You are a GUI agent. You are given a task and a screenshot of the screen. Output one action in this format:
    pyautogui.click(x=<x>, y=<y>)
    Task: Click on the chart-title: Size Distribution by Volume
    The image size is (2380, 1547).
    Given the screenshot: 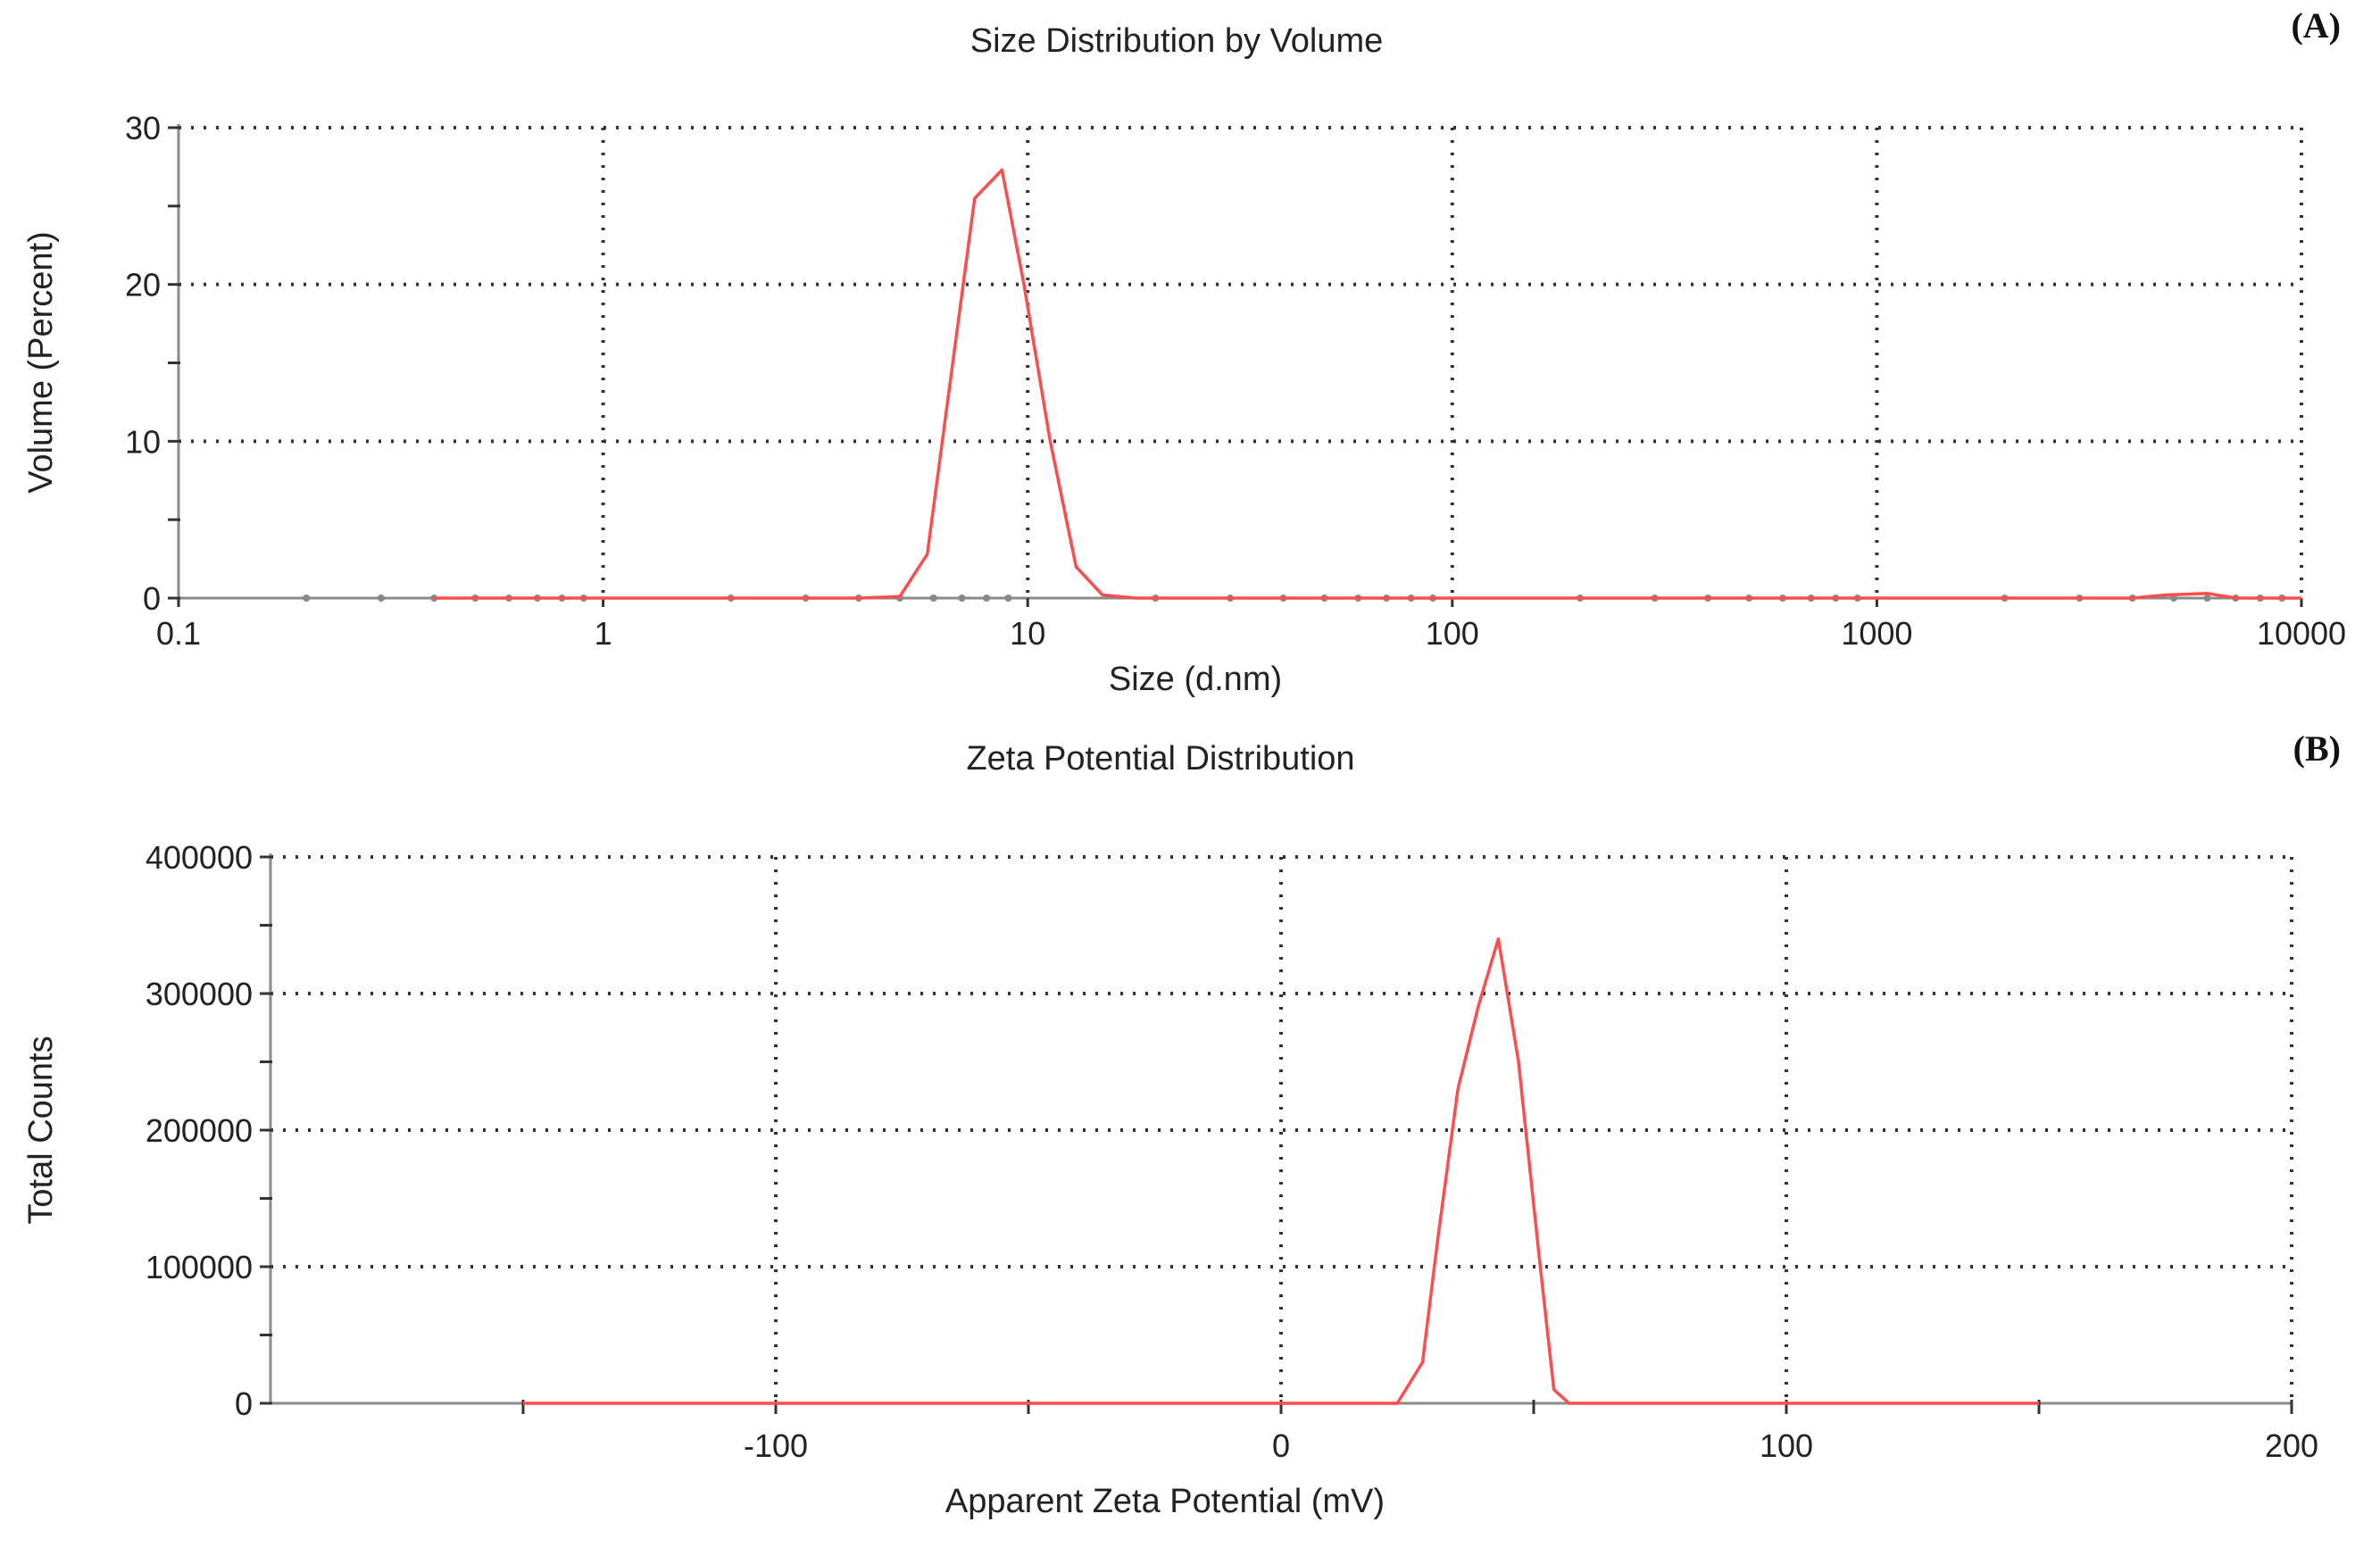 What is the action you would take?
    pyautogui.click(x=1177, y=41)
    